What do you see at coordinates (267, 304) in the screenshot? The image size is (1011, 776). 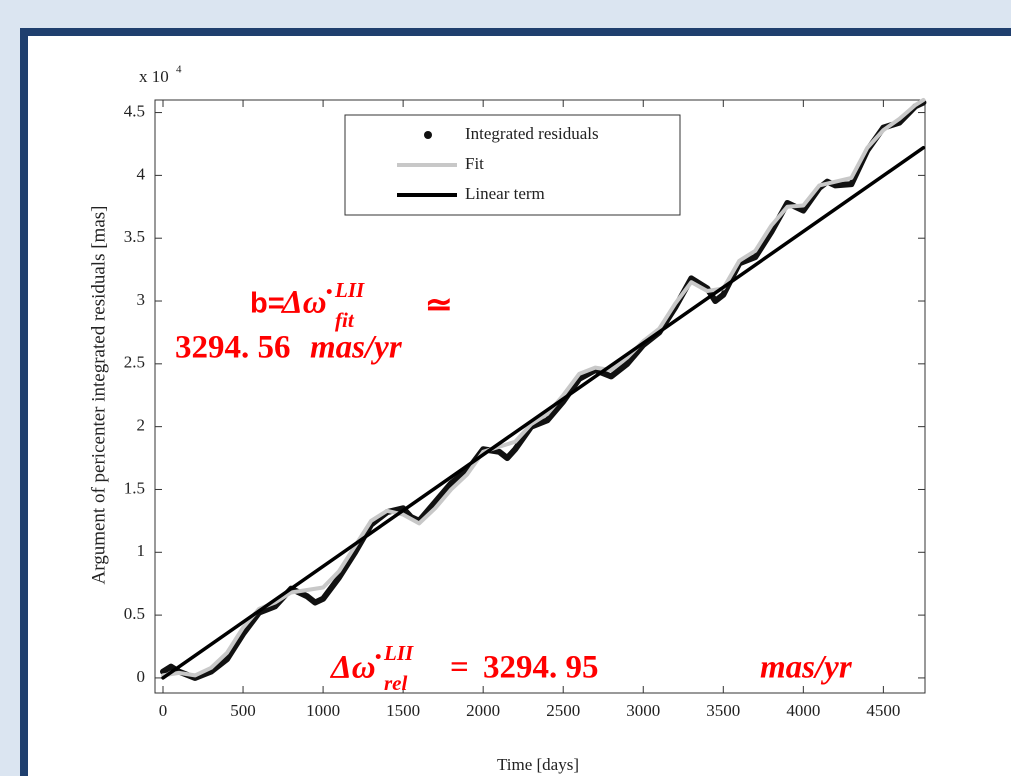 I see `annotation-text: b=` at bounding box center [267, 304].